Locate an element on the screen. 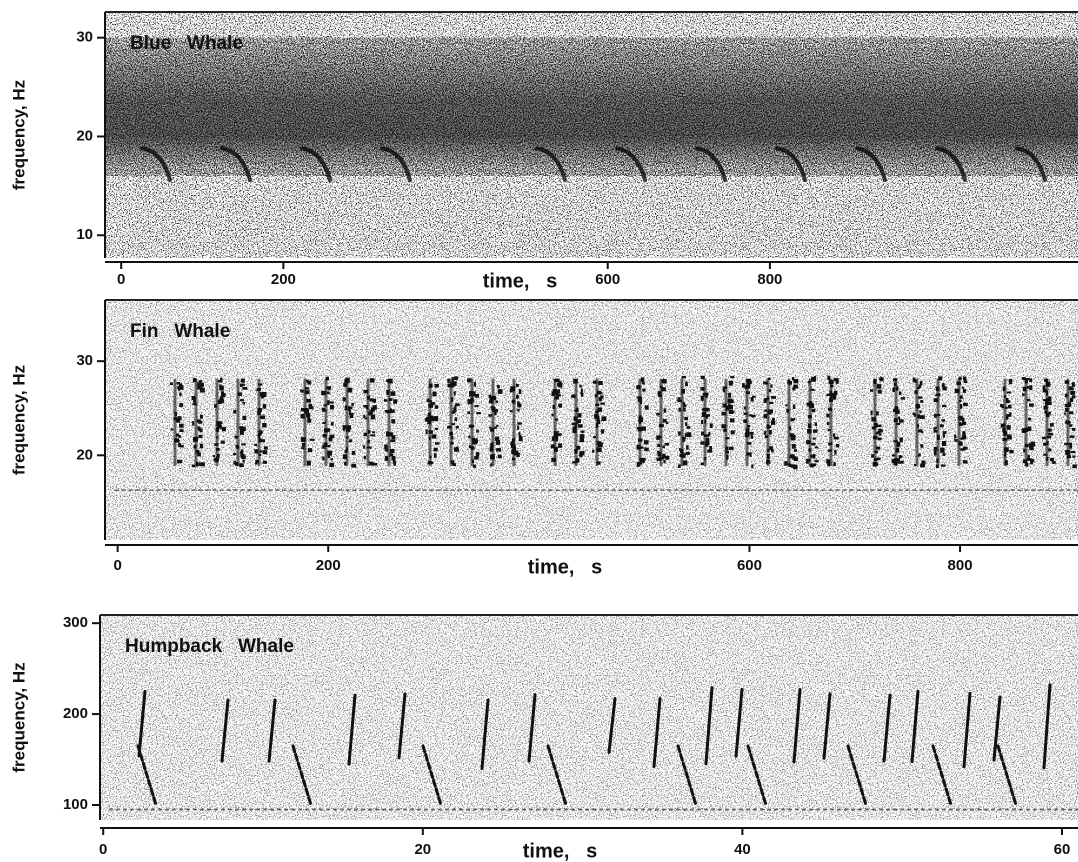 Image resolution: width=1078 pixels, height=862 pixels. noise-band-grain is located at coordinates (591, 106).